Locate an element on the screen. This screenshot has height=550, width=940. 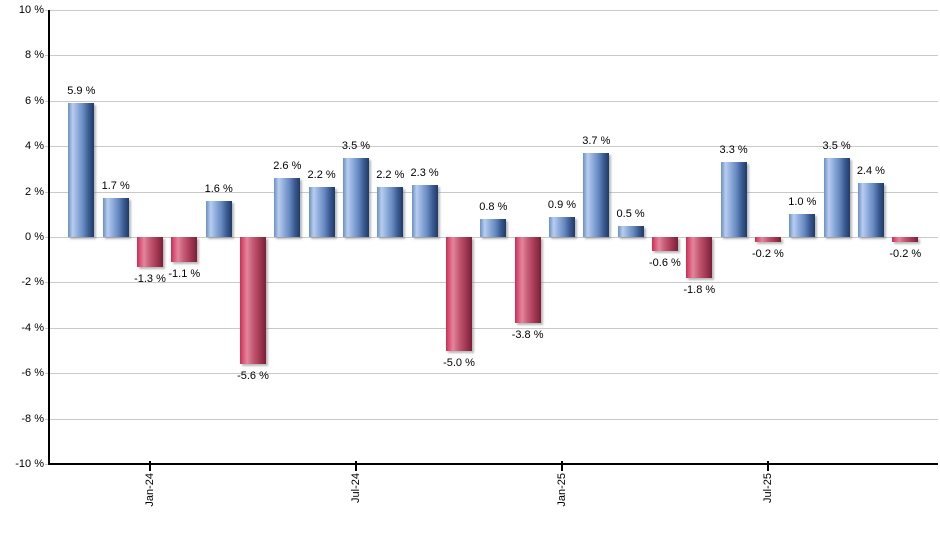
x-axis-tick-label: Jan-25 is located at coordinates (562, 490).